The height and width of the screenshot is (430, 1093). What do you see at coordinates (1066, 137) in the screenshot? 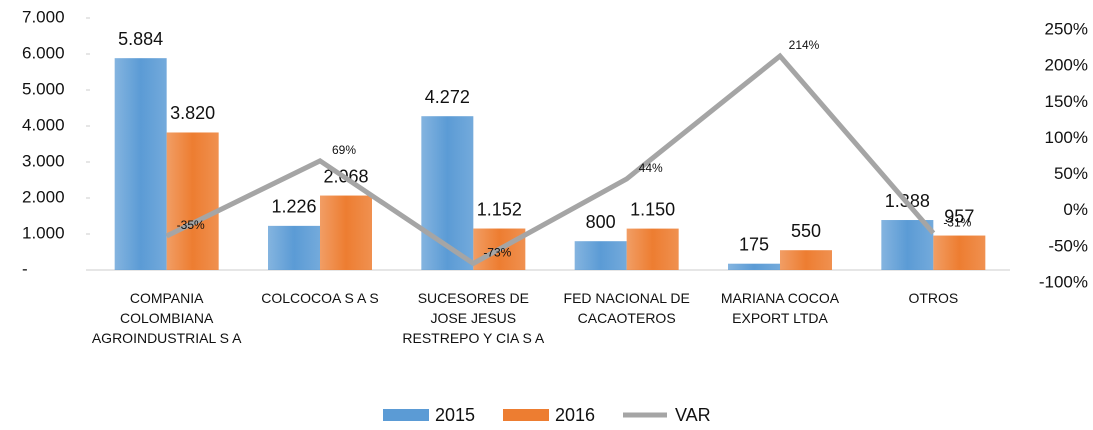
I see `y2-tick-label: 100%` at bounding box center [1066, 137].